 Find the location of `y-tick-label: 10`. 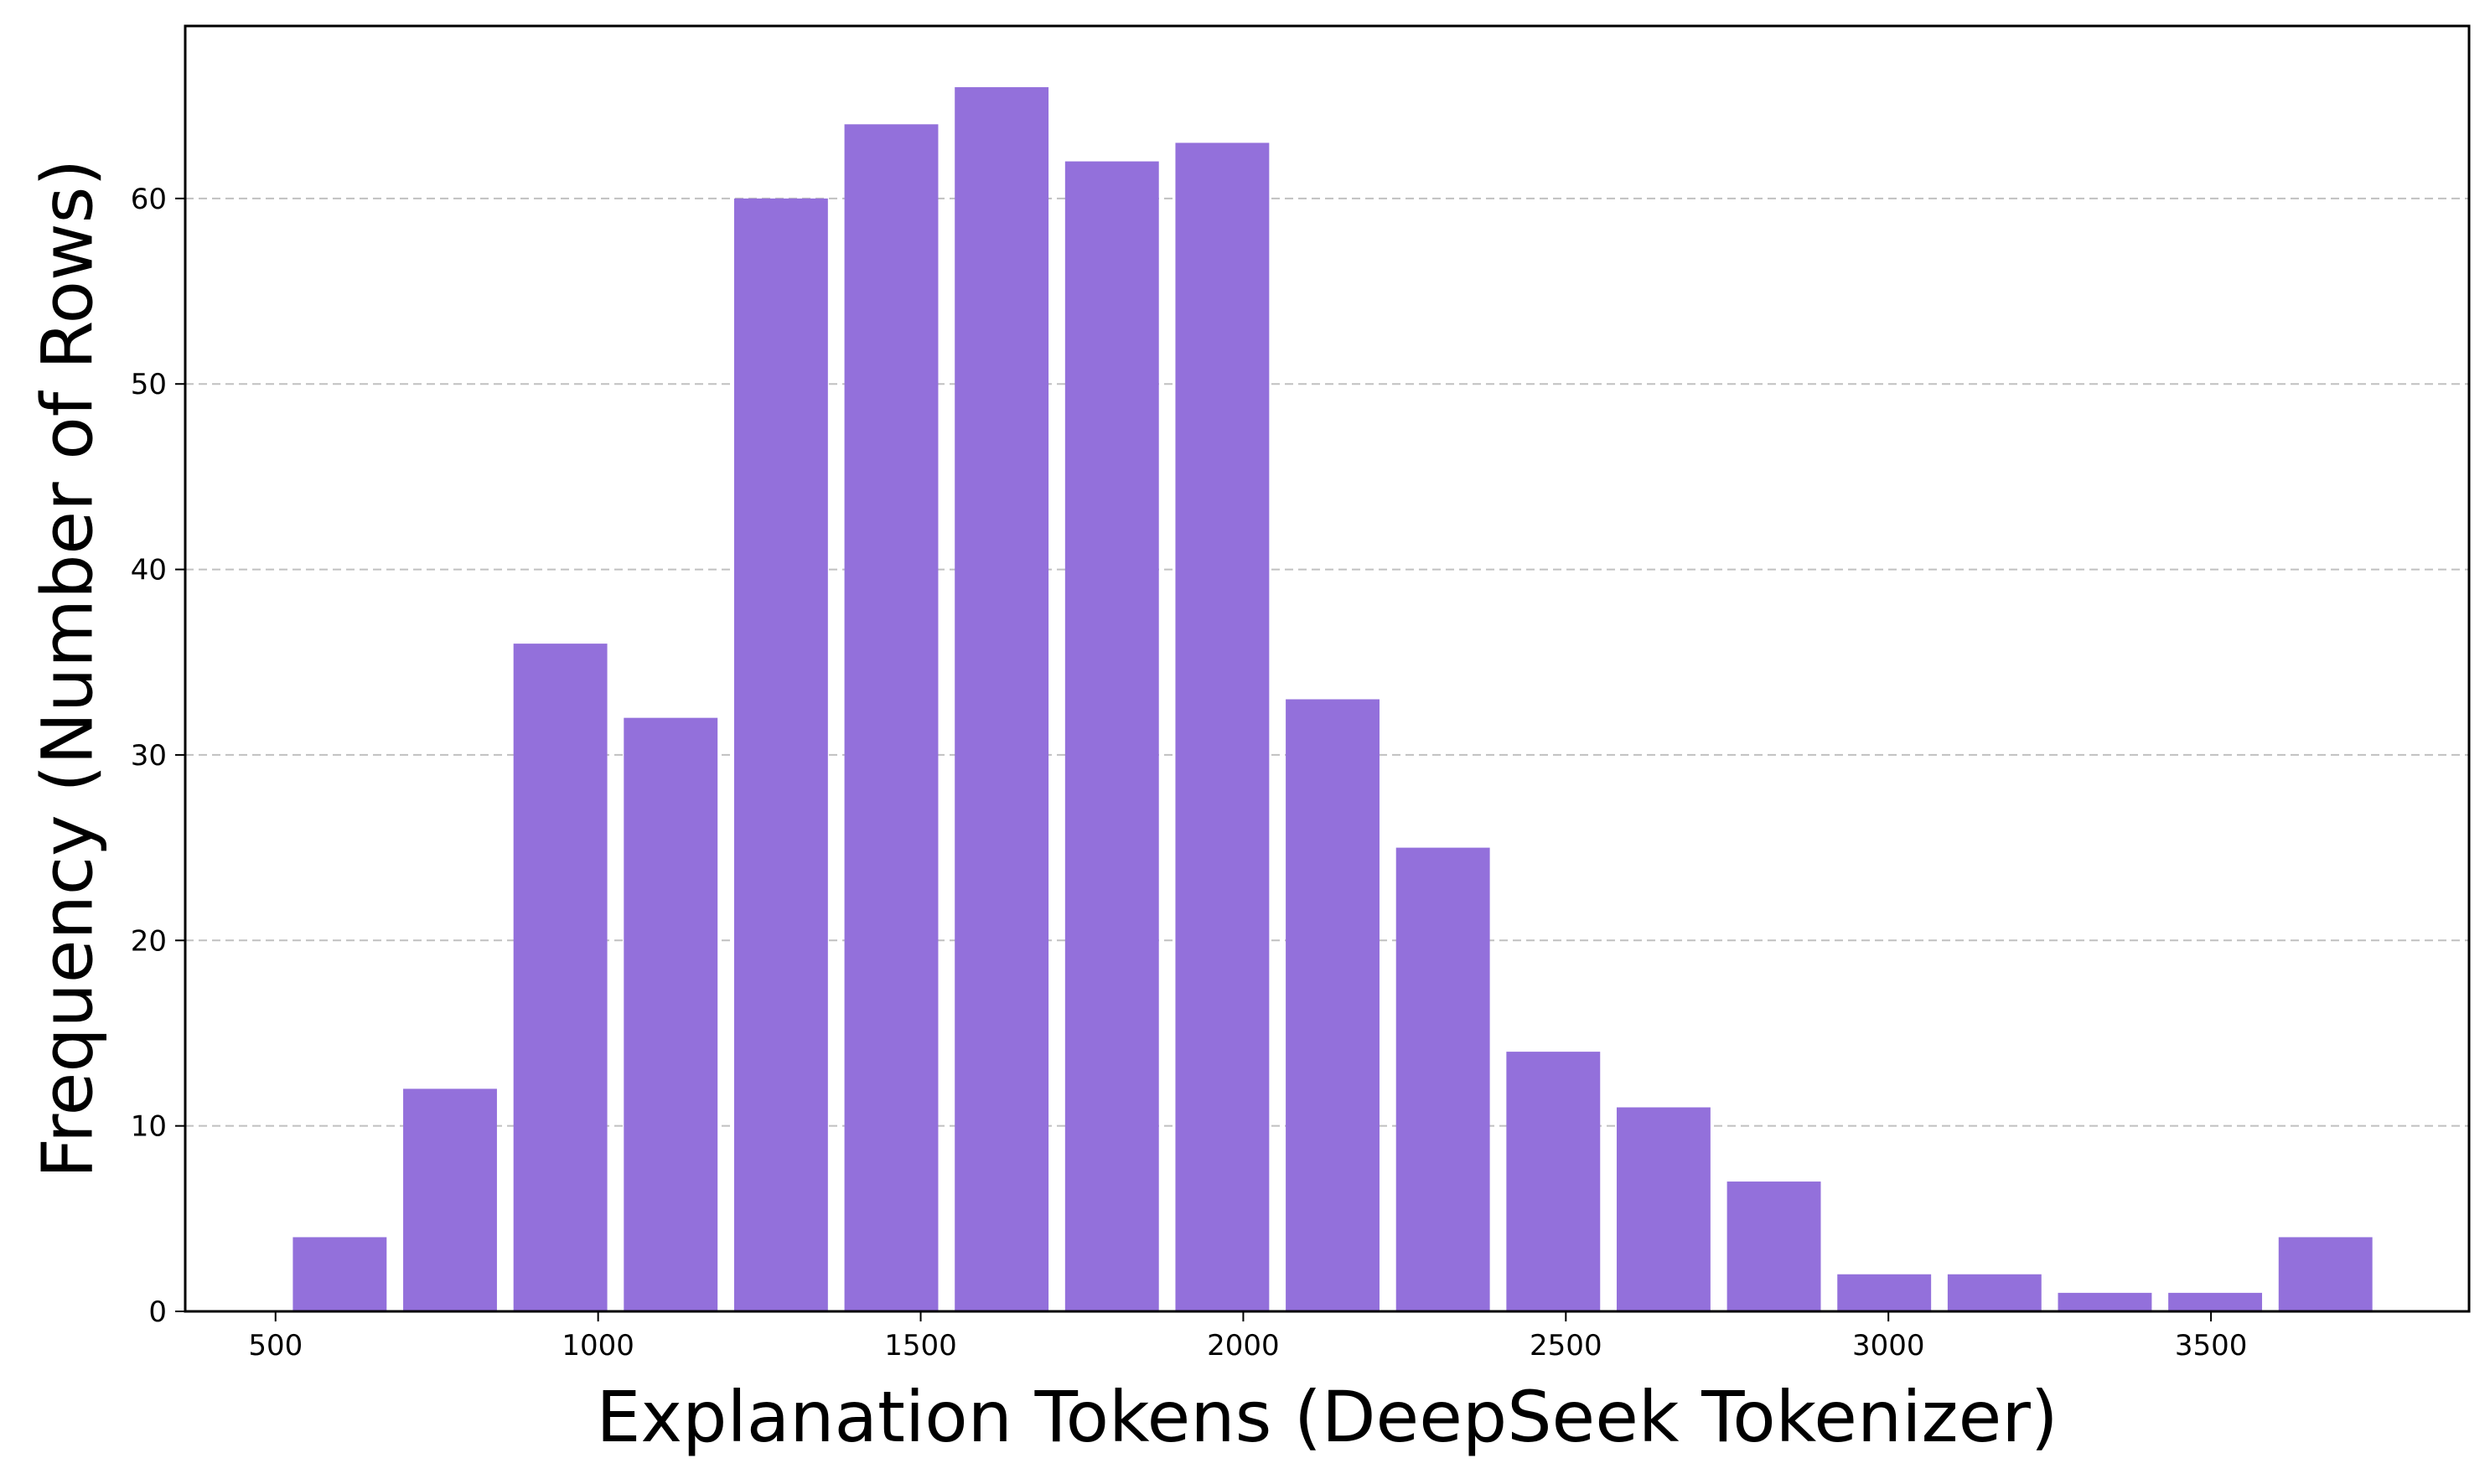

y-tick-label: 10 is located at coordinates (149, 1127).